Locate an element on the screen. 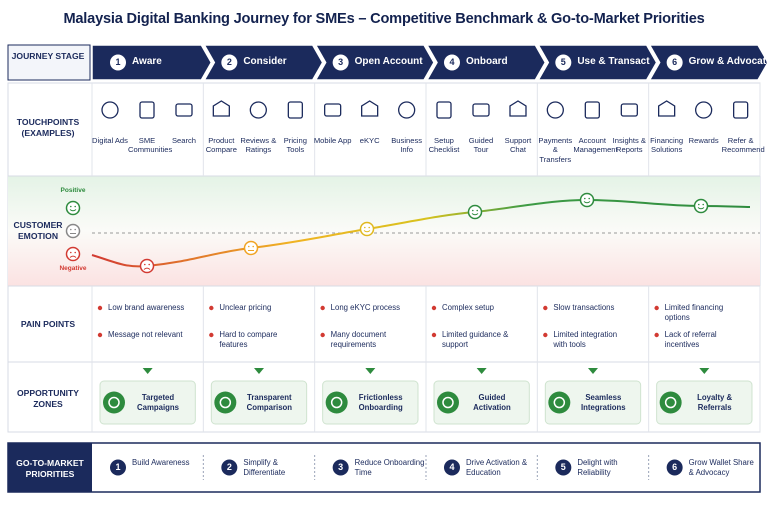  opportunity-label: Transparent Comparison is located at coordinates (269, 402).